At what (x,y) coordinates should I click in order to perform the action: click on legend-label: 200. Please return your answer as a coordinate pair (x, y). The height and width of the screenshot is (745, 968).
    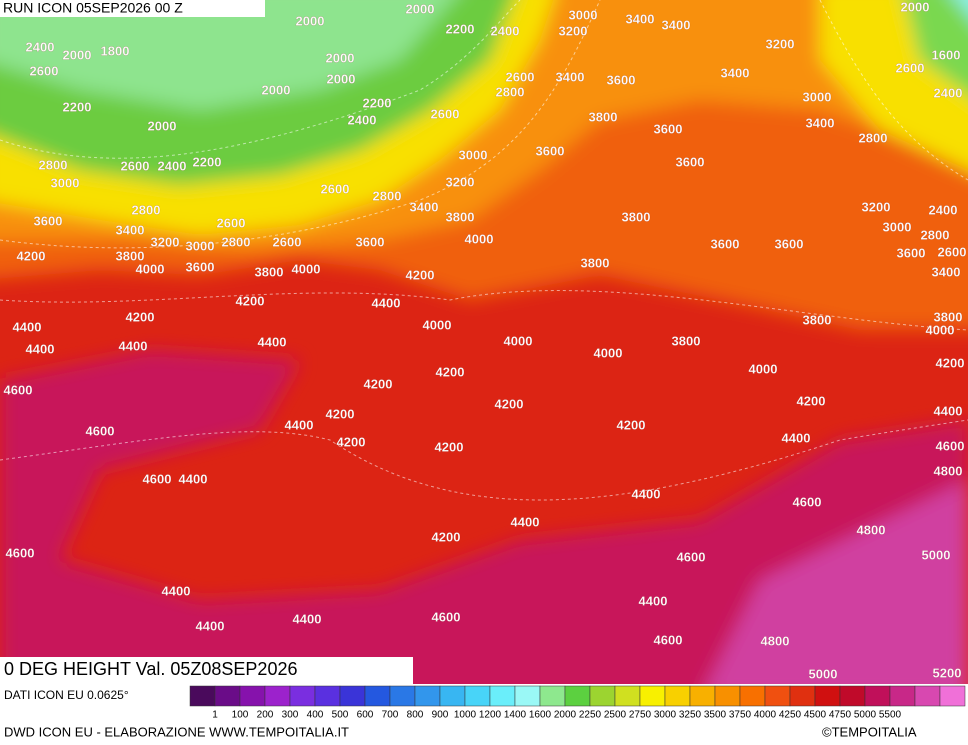
    Looking at the image, I should click on (265, 715).